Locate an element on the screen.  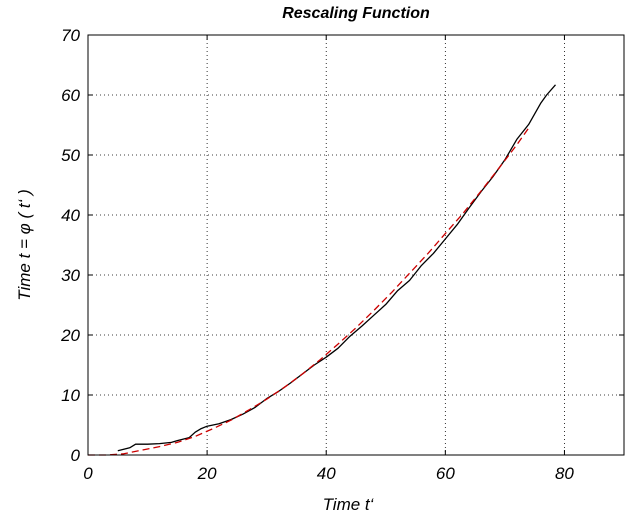
x-tick-label: 40 is located at coordinates (326, 473).